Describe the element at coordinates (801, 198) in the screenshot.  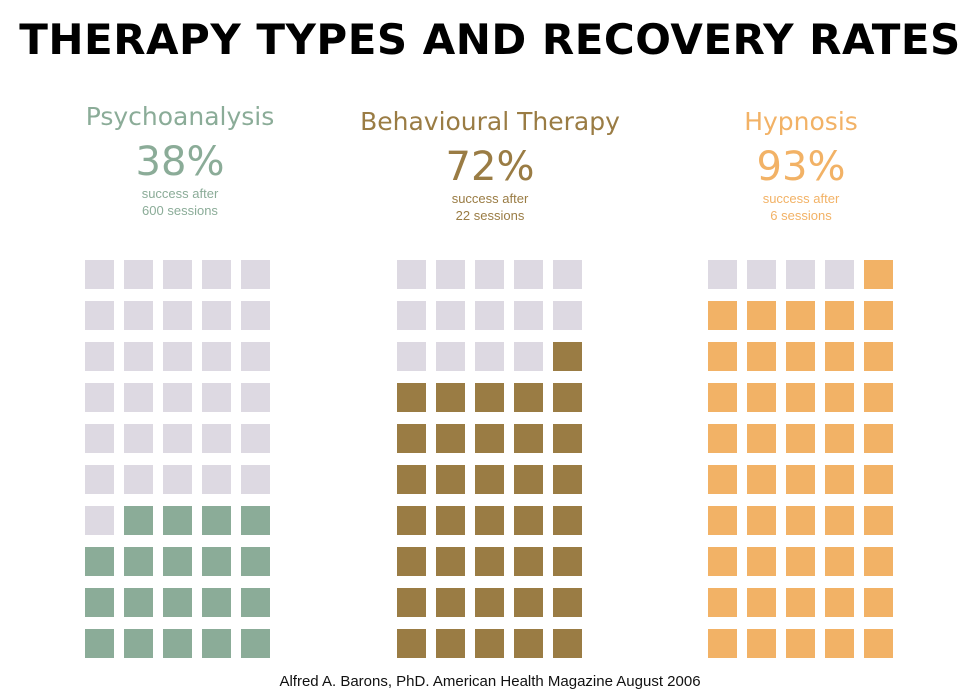
I see `subtitle-line-1: success after` at that location.